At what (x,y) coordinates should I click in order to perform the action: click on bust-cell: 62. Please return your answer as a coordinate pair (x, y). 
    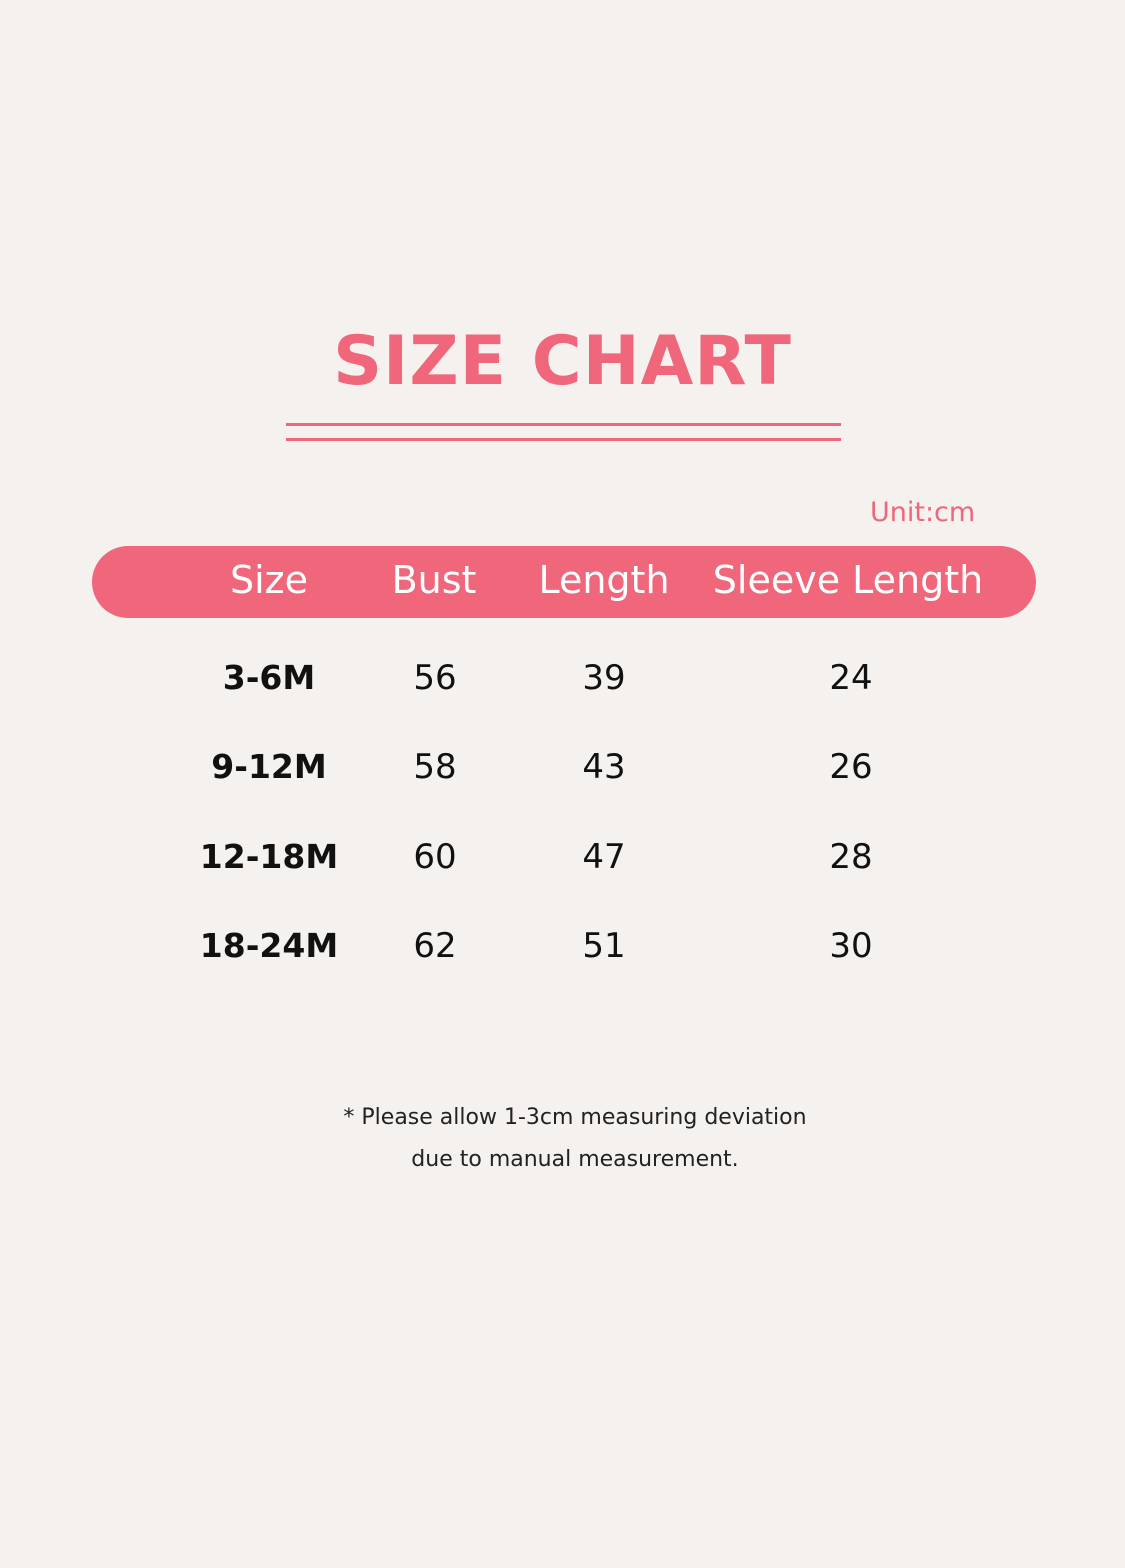
    Looking at the image, I should click on (435, 946).